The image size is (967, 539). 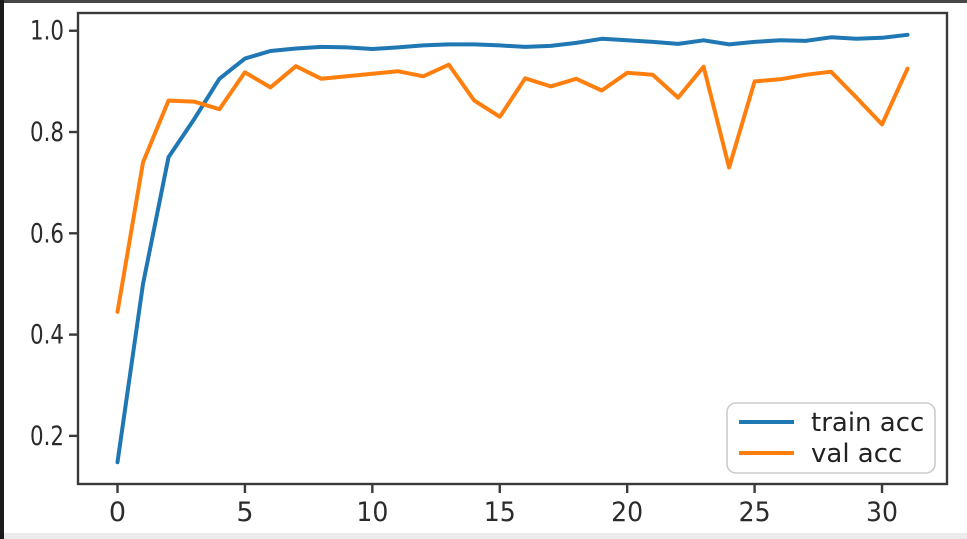 I want to click on x-tick-label: 30, so click(x=882, y=512).